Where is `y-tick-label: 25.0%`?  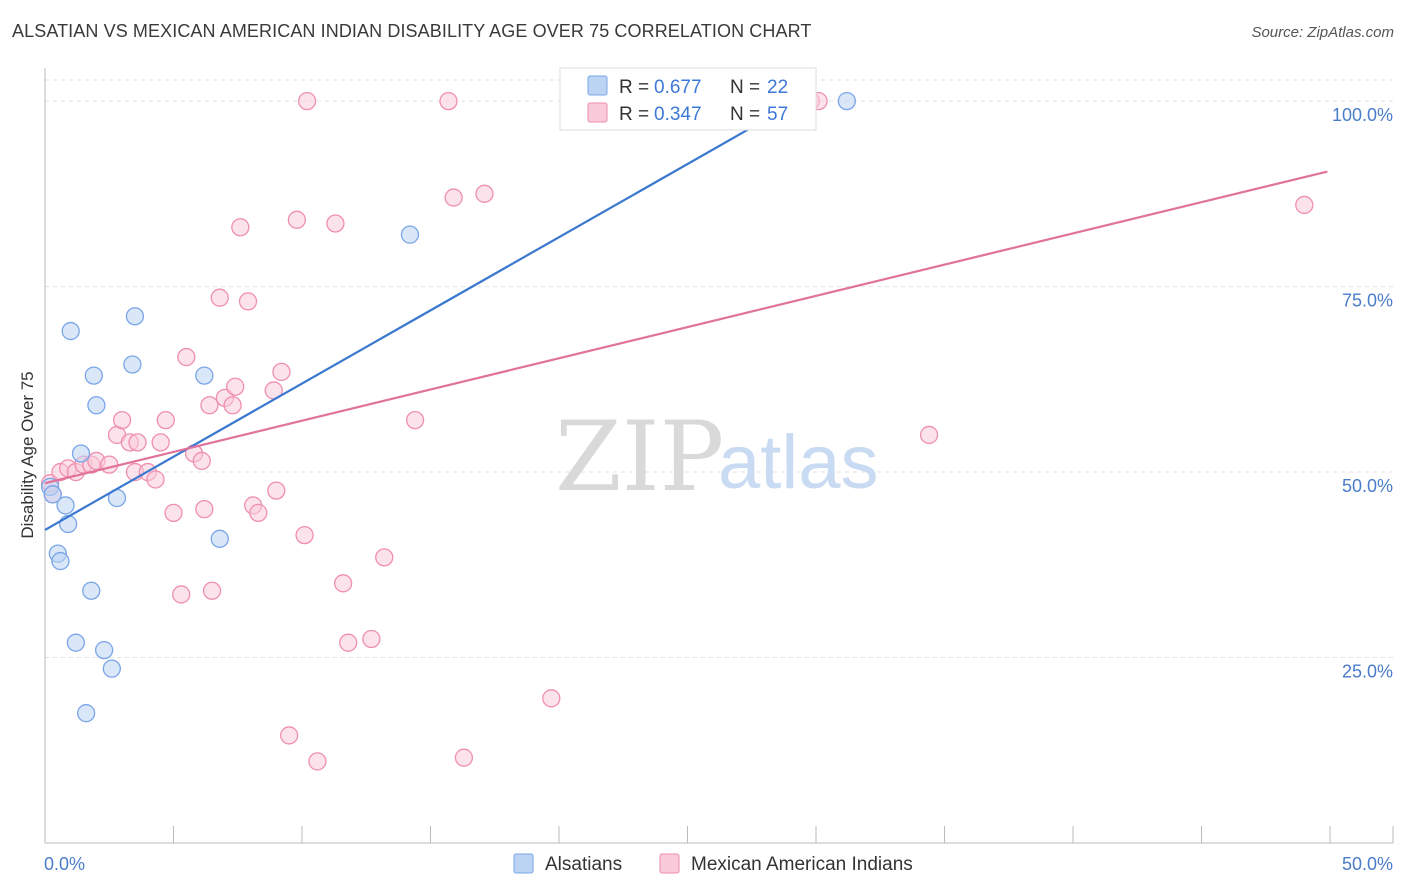
y-tick-label: 25.0% is located at coordinates (1367, 672).